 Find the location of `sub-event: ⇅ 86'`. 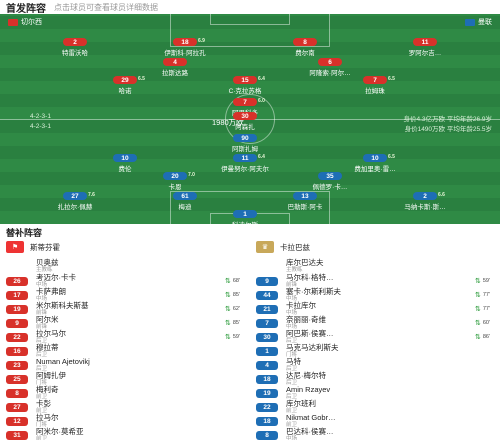

sub-event: ⇅ 86' is located at coordinates (482, 337).